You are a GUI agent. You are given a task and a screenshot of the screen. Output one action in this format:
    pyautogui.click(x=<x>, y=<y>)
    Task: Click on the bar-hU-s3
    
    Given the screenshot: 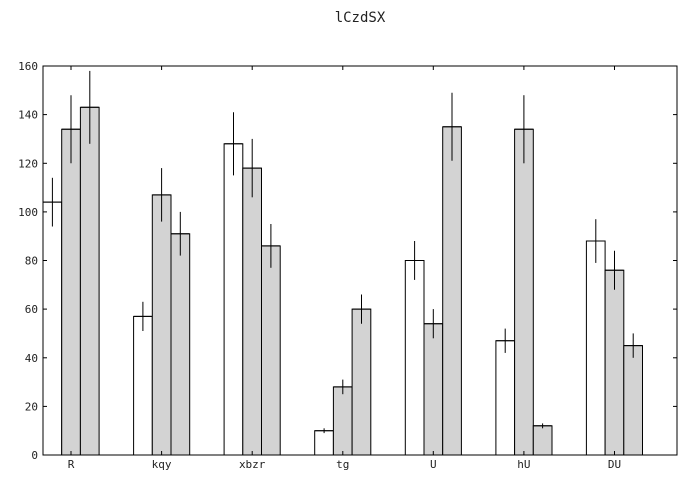 What is the action you would take?
    pyautogui.click(x=542, y=440)
    